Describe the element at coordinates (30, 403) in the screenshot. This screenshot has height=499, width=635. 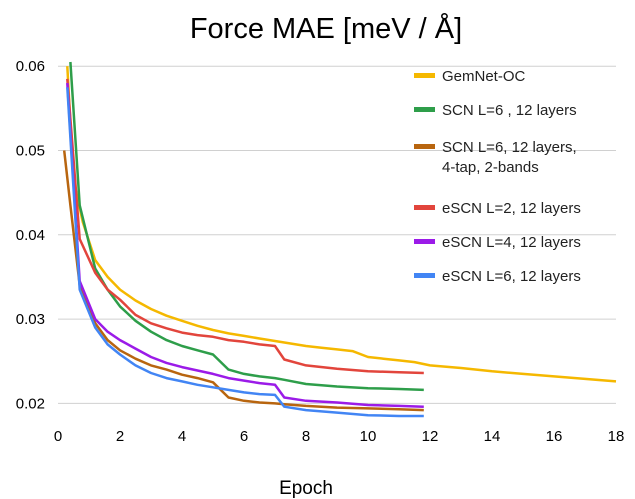
I see `y-tick-label: 0.02` at that location.